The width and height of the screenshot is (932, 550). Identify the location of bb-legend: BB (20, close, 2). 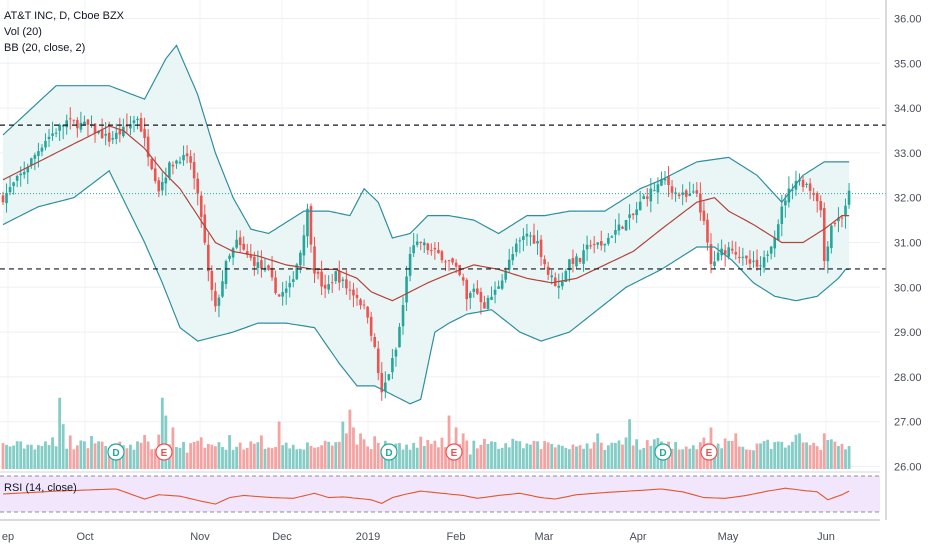
(45, 48).